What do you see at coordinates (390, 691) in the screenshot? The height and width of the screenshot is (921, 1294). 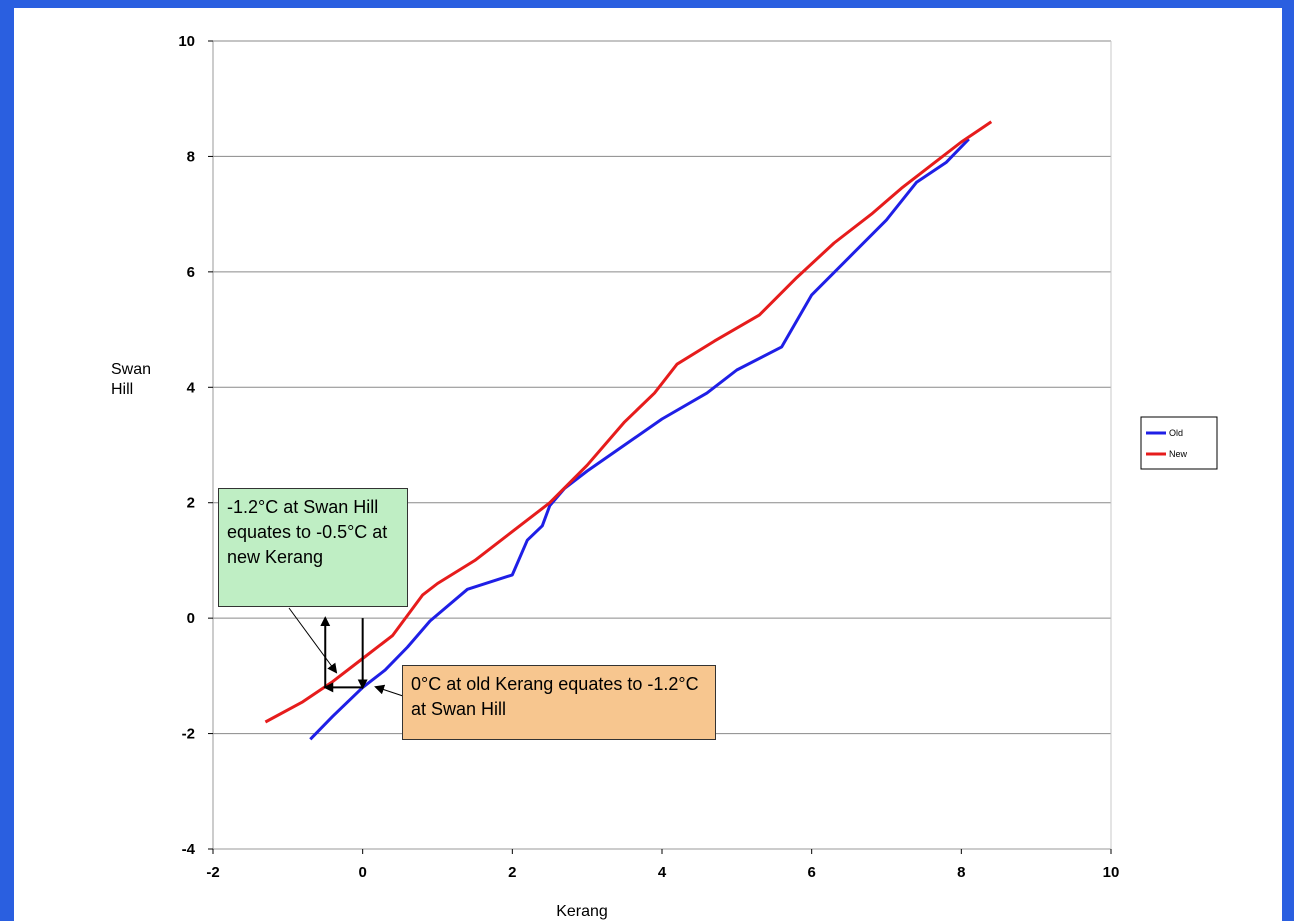 I see `pointer-orange-note` at bounding box center [390, 691].